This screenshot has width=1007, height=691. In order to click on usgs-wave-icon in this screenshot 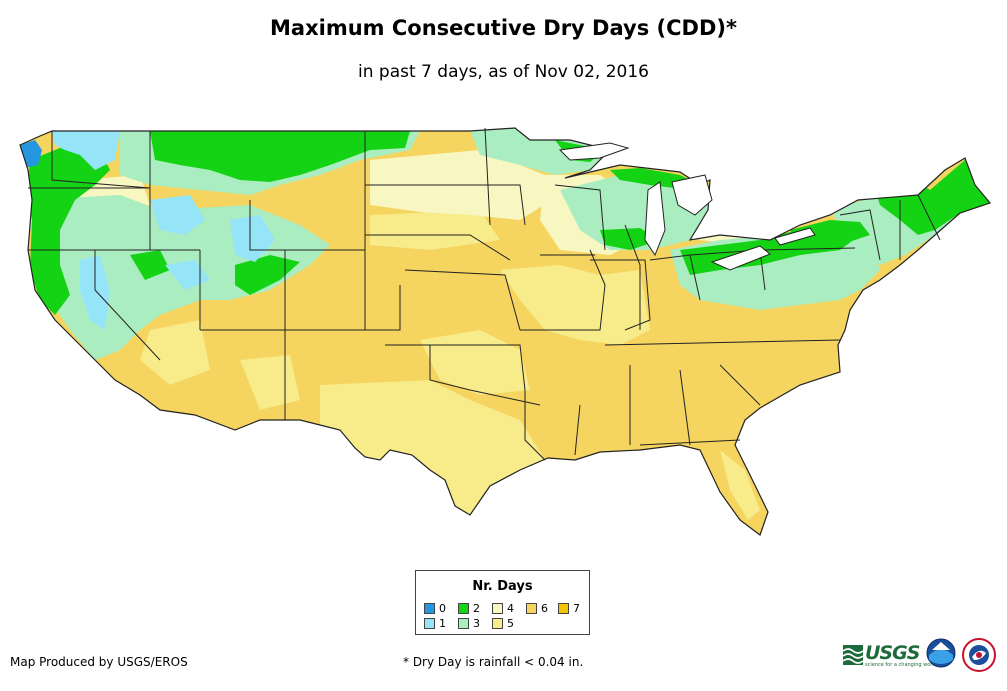, I will do `click(853, 655)`.